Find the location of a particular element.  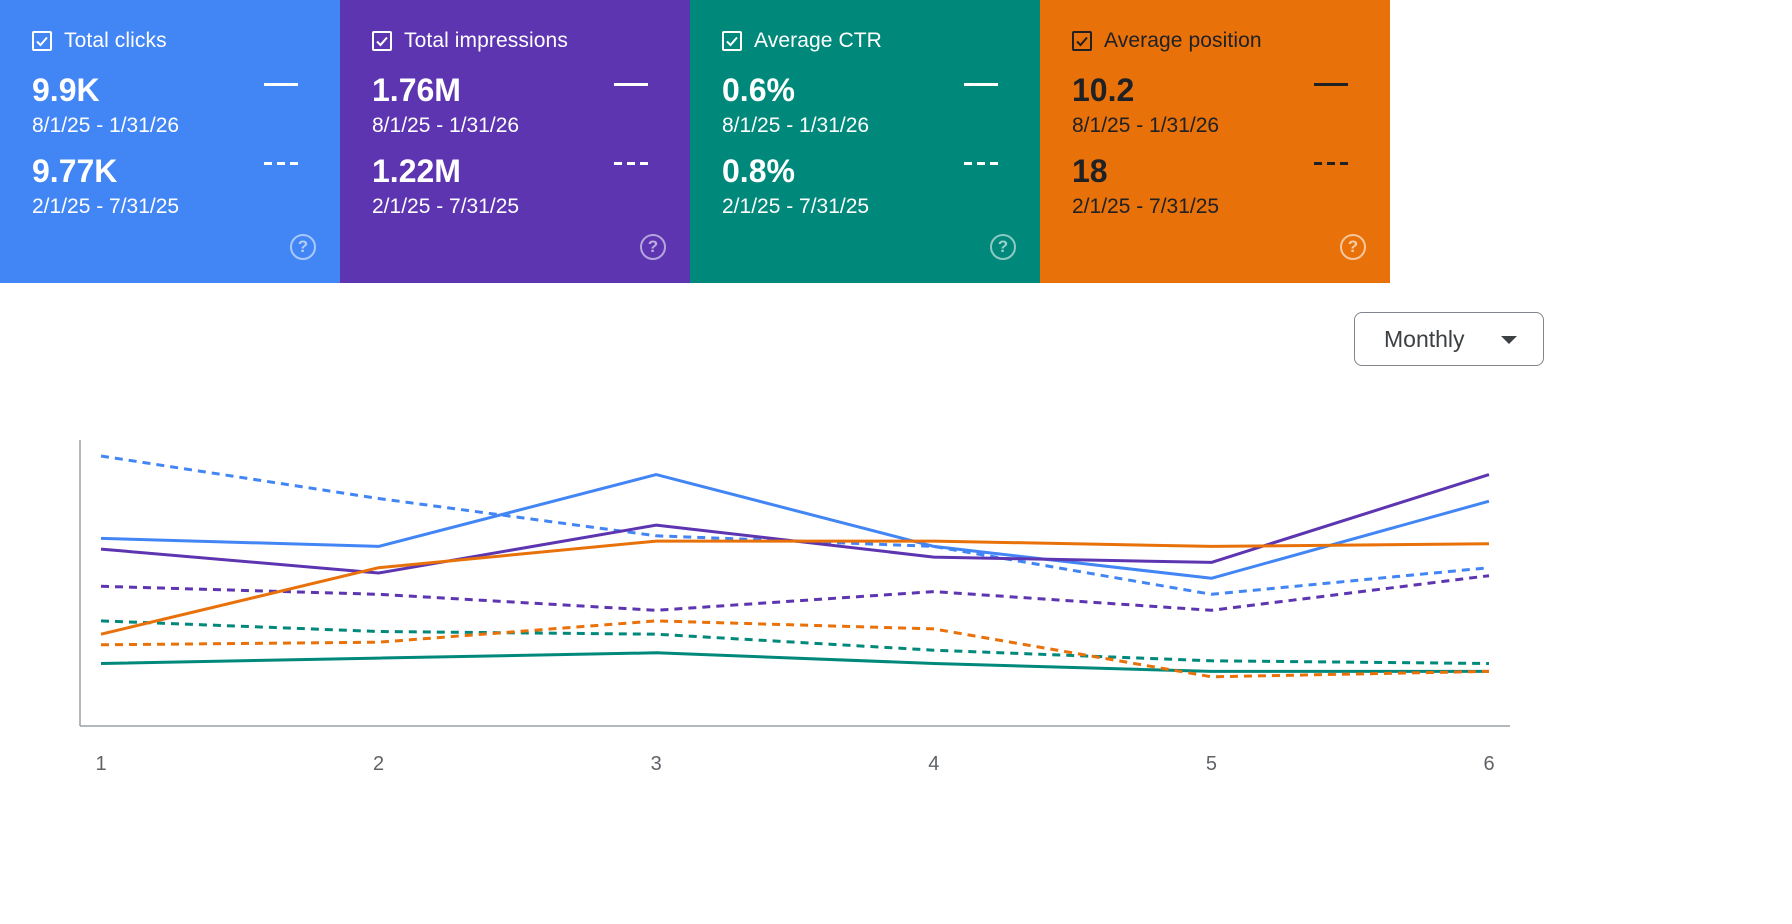

period-dropdown-value: Monthly is located at coordinates (1424, 338).